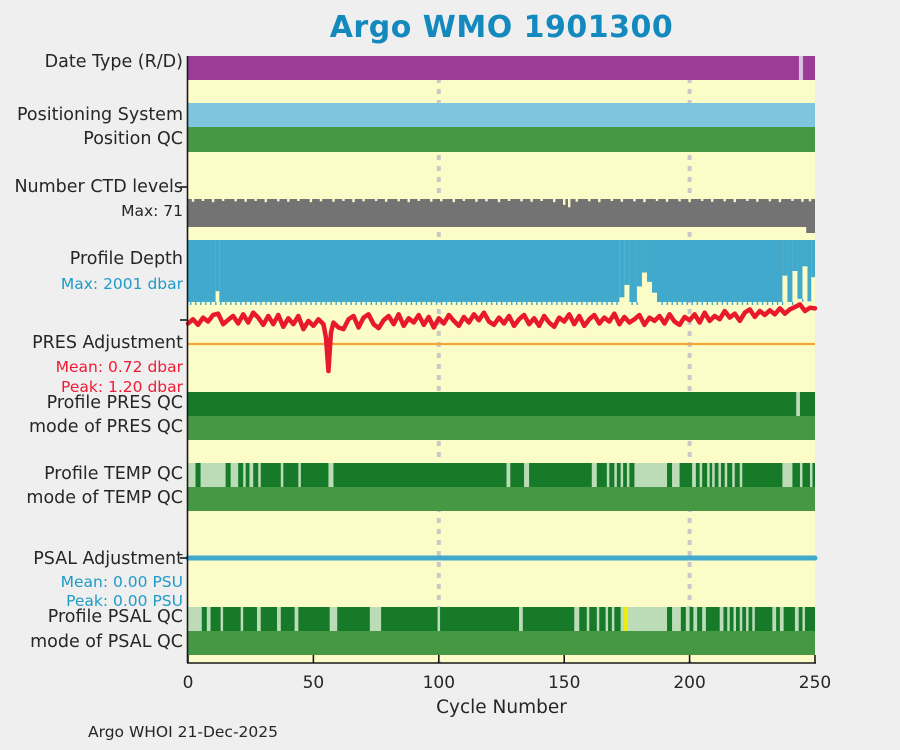 The width and height of the screenshot is (900, 750). I want to click on row-sublabel-psal-peak: Peak: 0.00 PSU, so click(124, 601).